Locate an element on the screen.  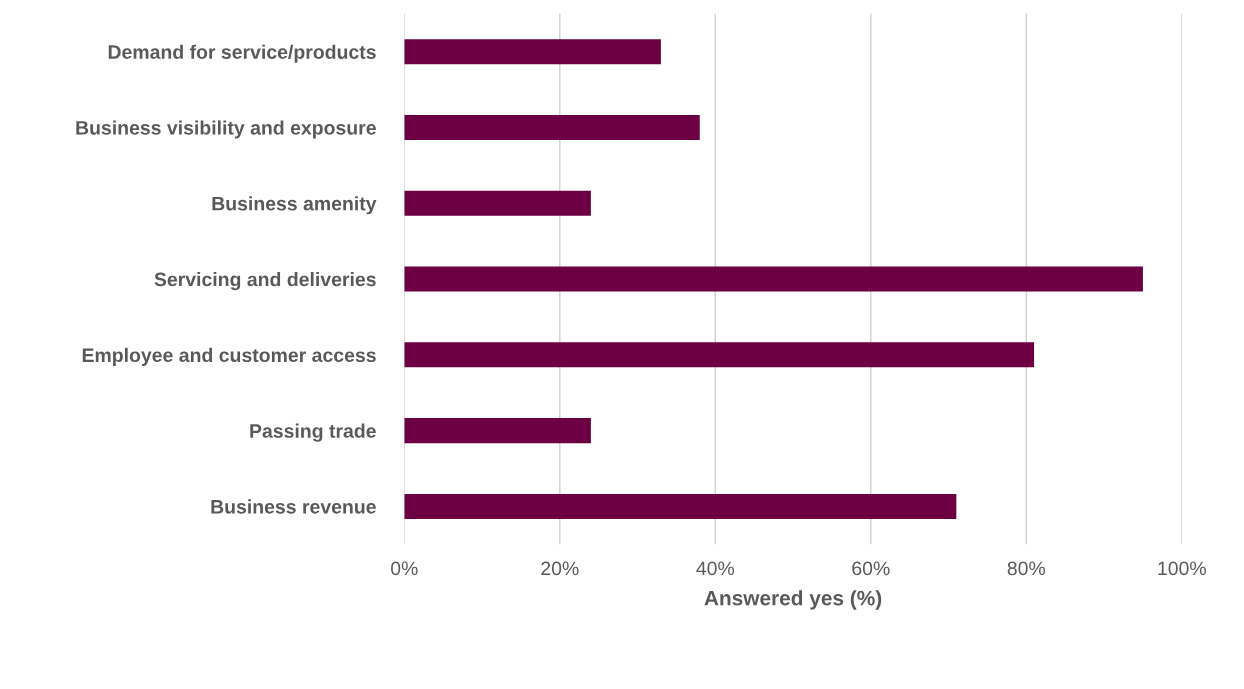
x-tick-label: 0% is located at coordinates (404, 568).